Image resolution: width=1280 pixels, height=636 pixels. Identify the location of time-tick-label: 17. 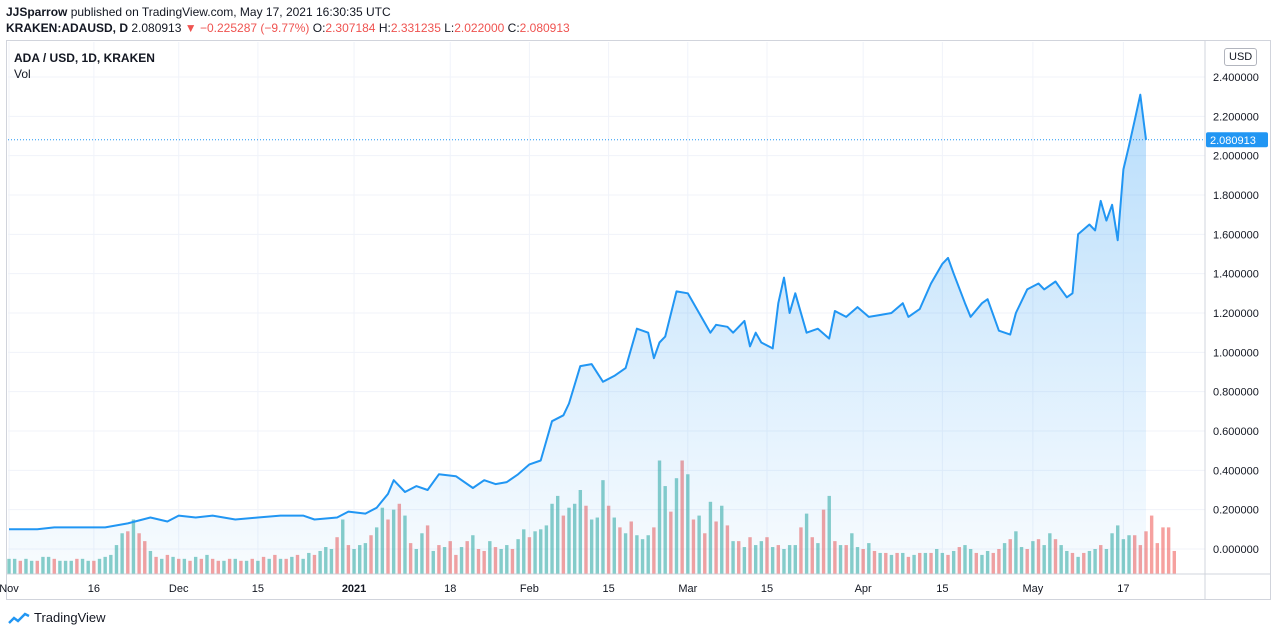
(1123, 589).